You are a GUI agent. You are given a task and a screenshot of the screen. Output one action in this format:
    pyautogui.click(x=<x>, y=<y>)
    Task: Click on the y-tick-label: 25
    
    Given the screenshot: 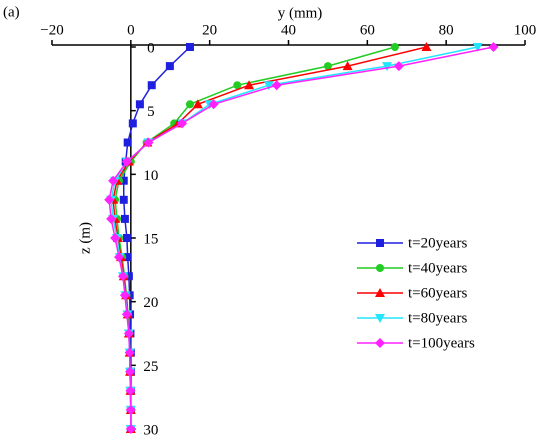 What is the action you would take?
    pyautogui.click(x=150, y=367)
    